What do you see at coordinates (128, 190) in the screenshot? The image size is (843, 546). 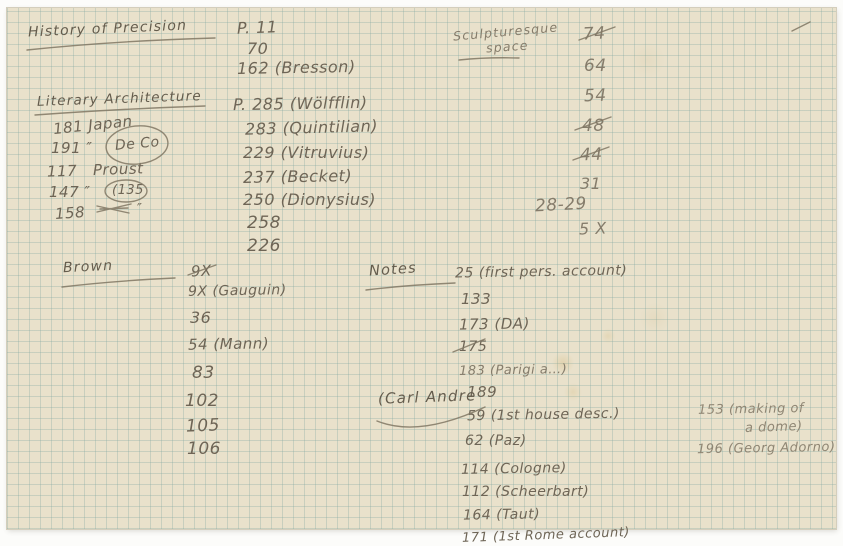 I see `circled-page: (135` at bounding box center [128, 190].